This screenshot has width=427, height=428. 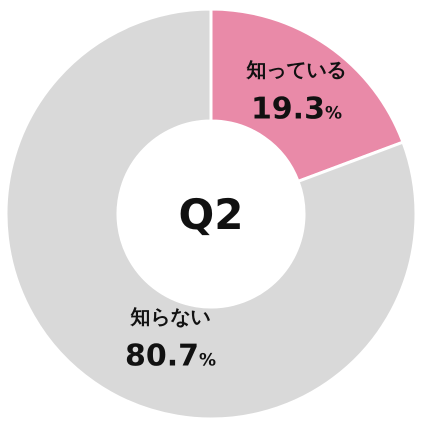 What do you see at coordinates (211, 214) in the screenshot?
I see `title: Q2` at bounding box center [211, 214].